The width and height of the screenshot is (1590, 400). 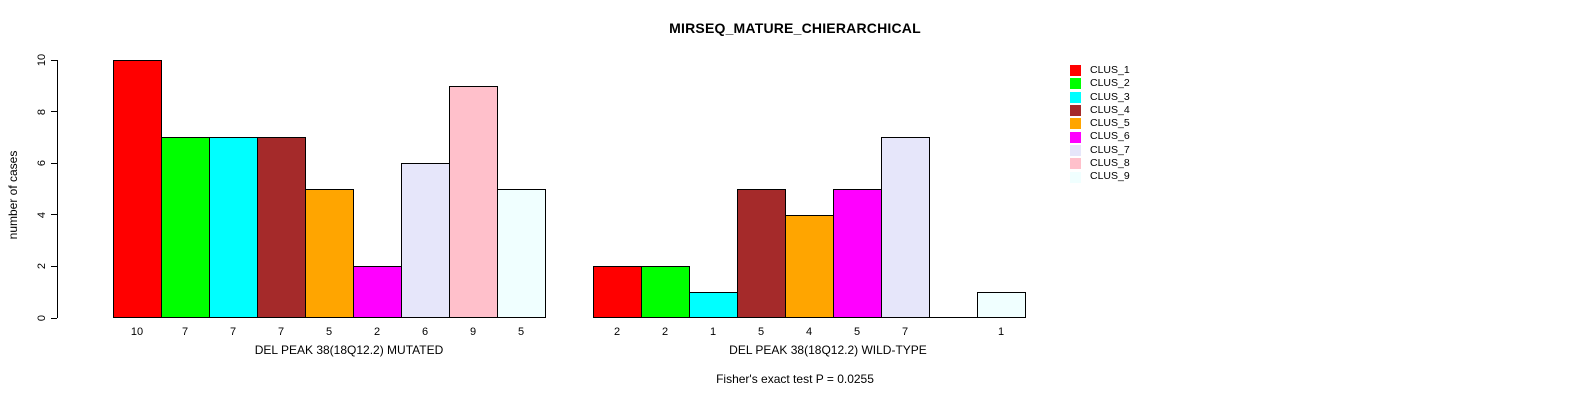 What do you see at coordinates (1110, 83) in the screenshot?
I see `legend-label: CLUS_2` at bounding box center [1110, 83].